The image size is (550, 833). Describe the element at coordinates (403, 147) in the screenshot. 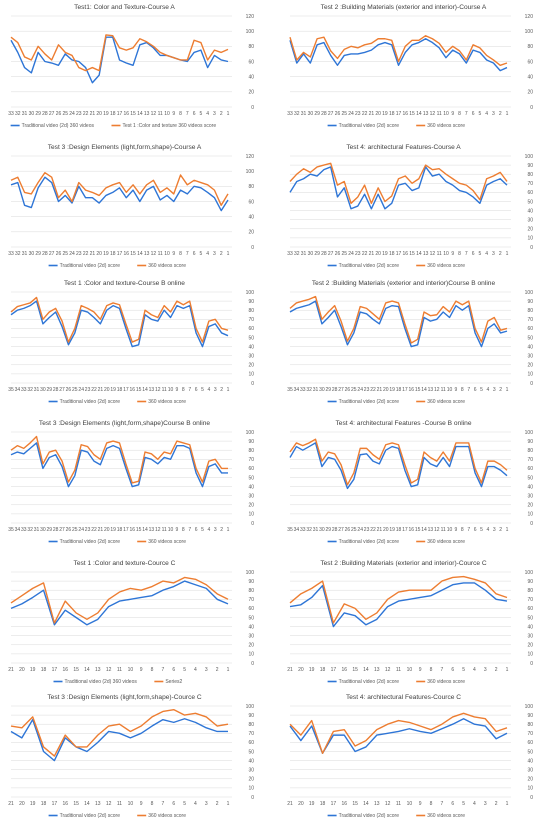

I see `chart-title: Test 4: architectural Features-Course A` at that location.